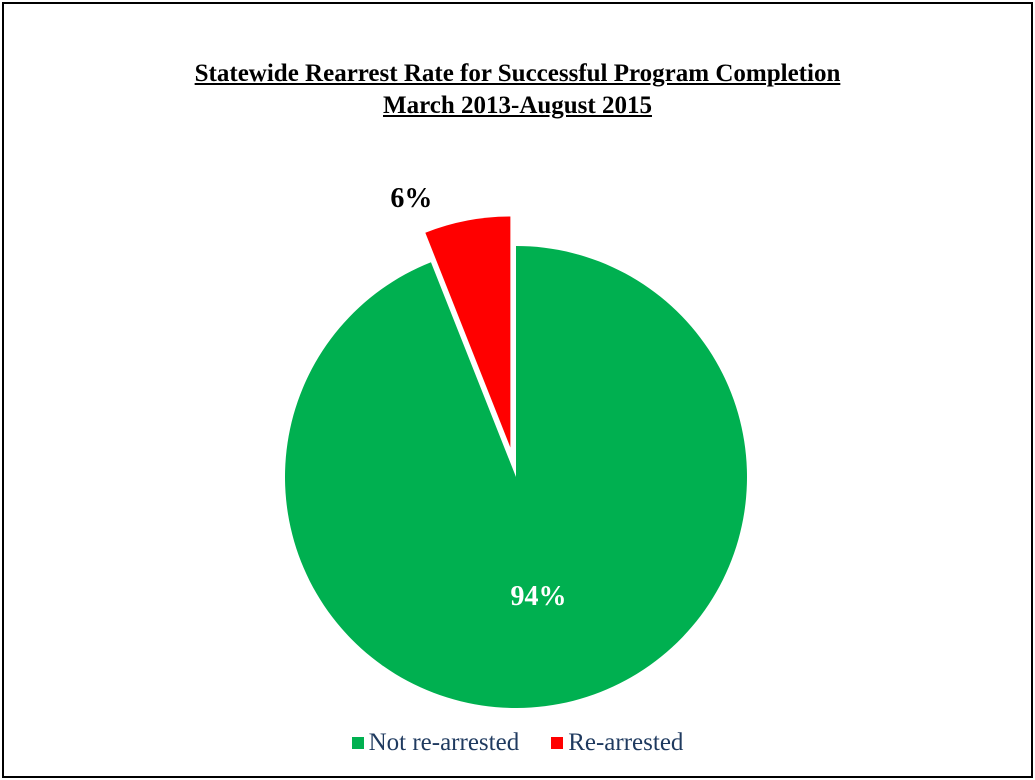 The width and height of the screenshot is (1035, 780). I want to click on data-label-not-re-arrested: 94%, so click(539, 596).